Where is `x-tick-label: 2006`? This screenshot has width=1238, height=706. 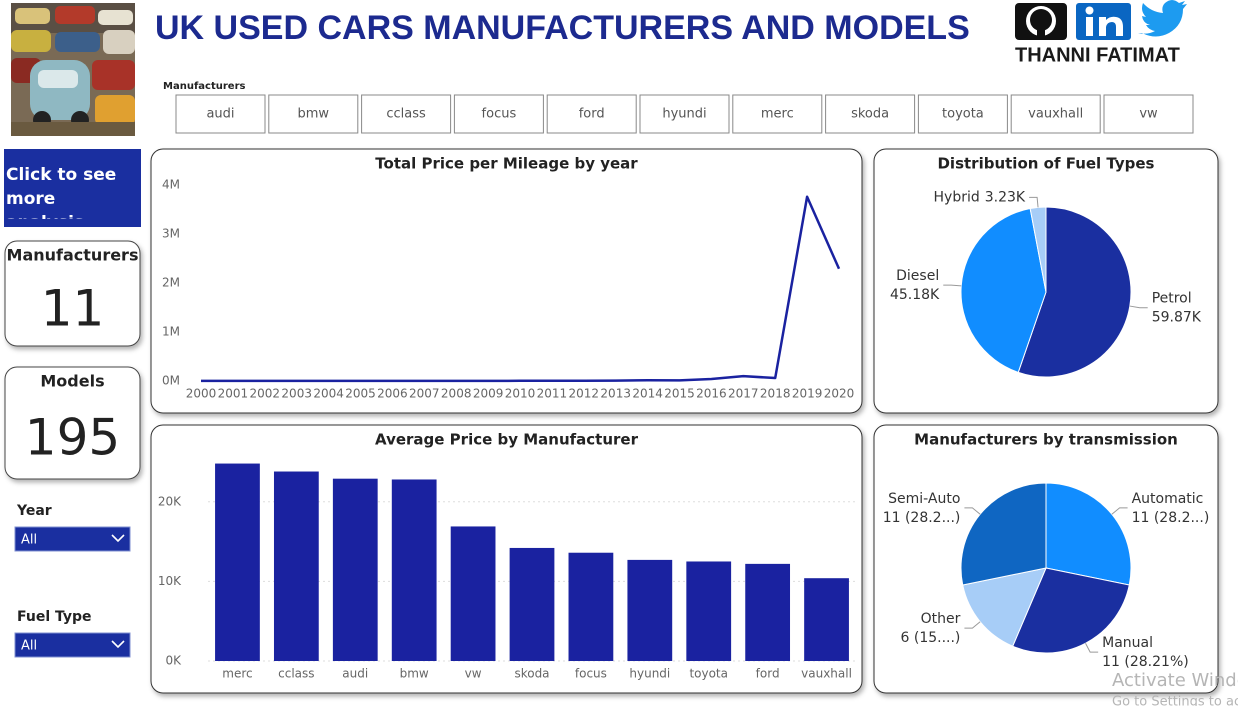
x-tick-label: 2006 is located at coordinates (392, 394).